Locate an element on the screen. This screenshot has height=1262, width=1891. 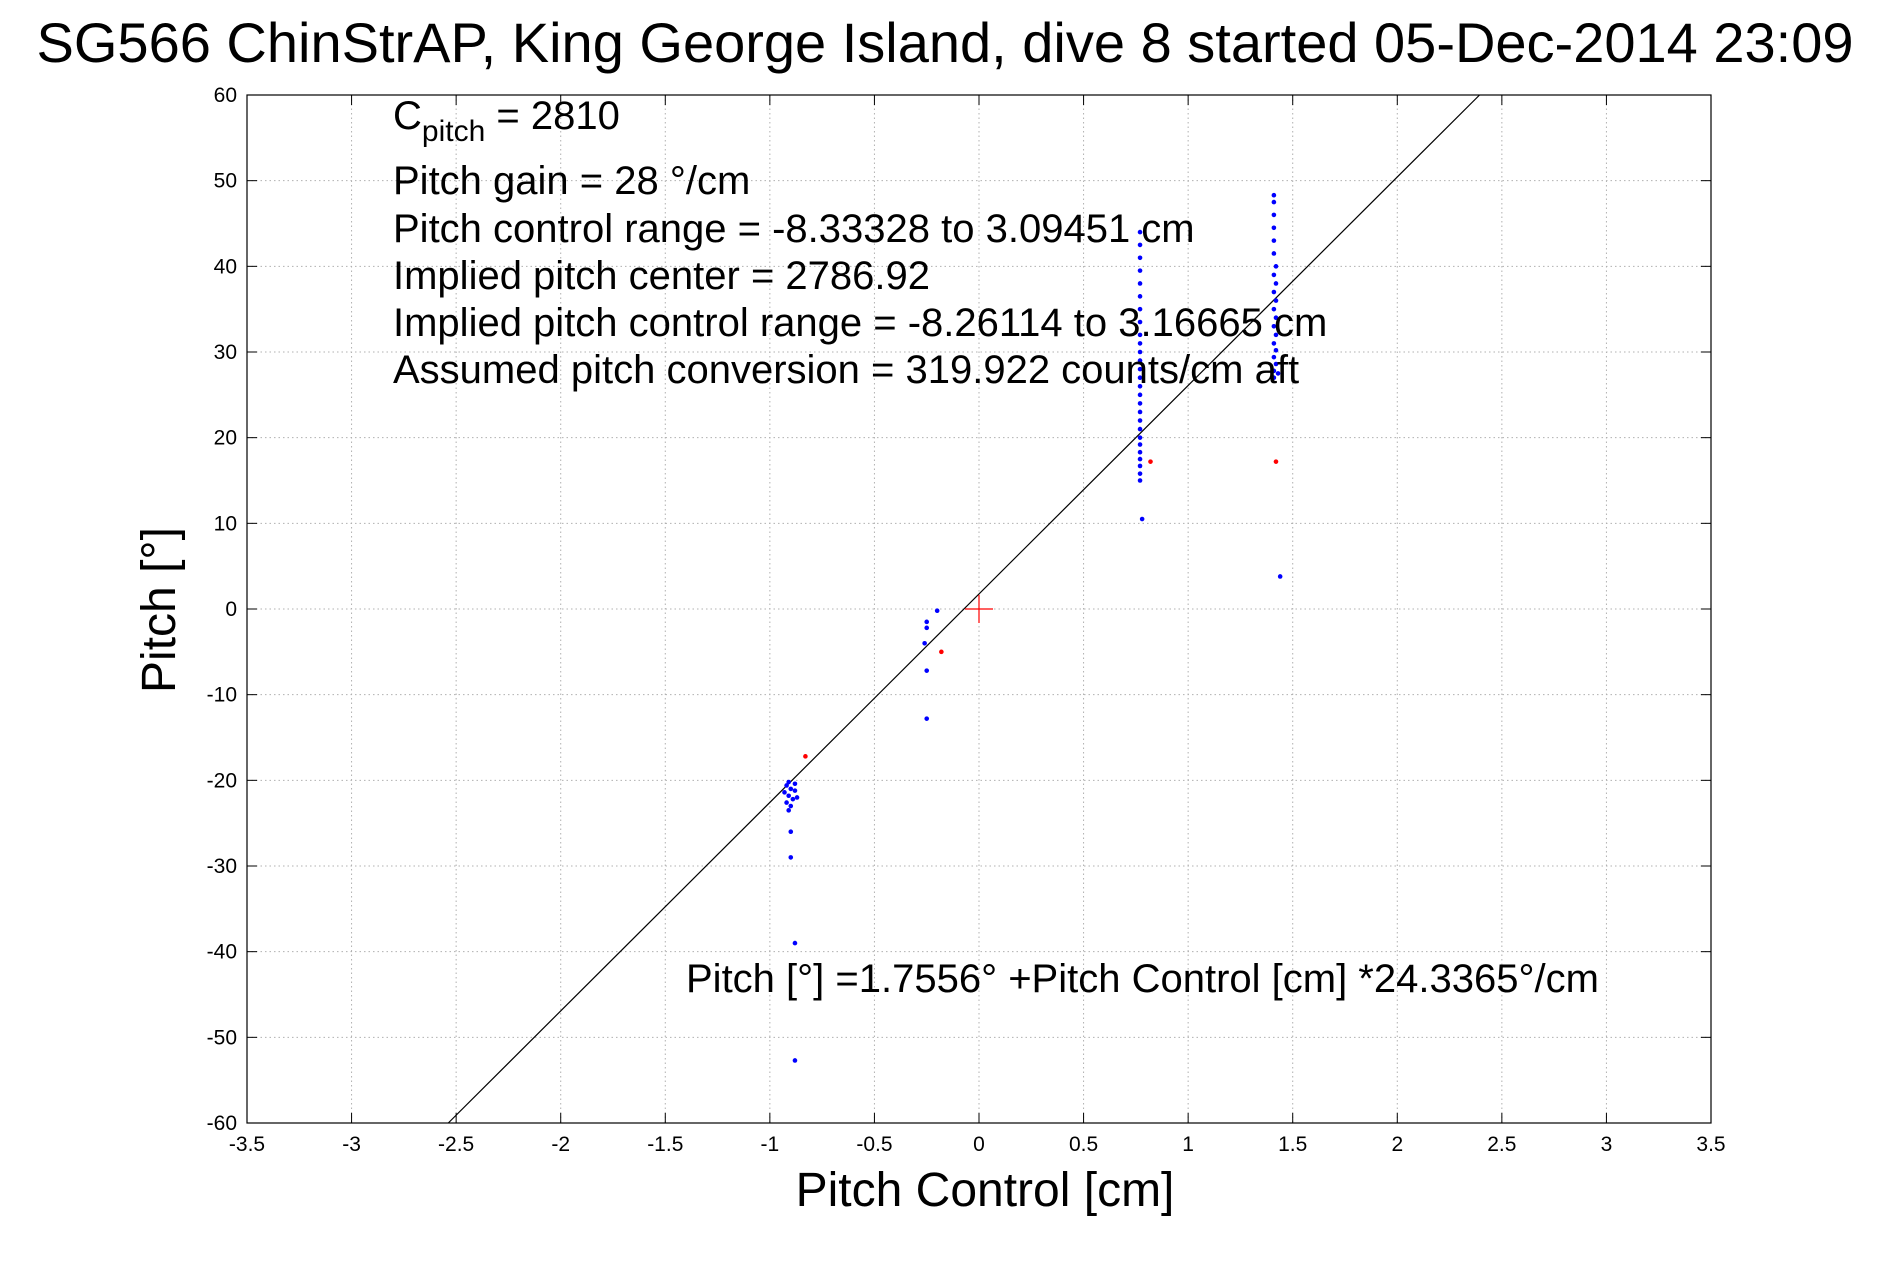
y-tick-label: -10 is located at coordinates (222, 695).